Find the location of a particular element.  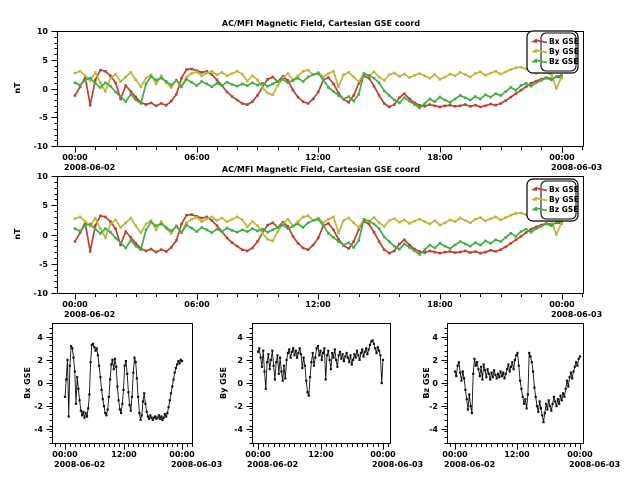

y-axis-label: Bx GSE is located at coordinates (27, 383).